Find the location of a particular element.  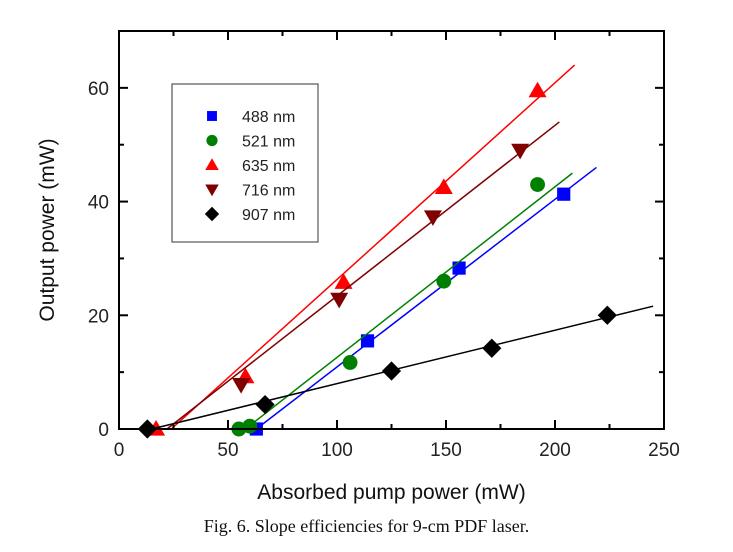

x-tick-label: 200 is located at coordinates (555, 450).